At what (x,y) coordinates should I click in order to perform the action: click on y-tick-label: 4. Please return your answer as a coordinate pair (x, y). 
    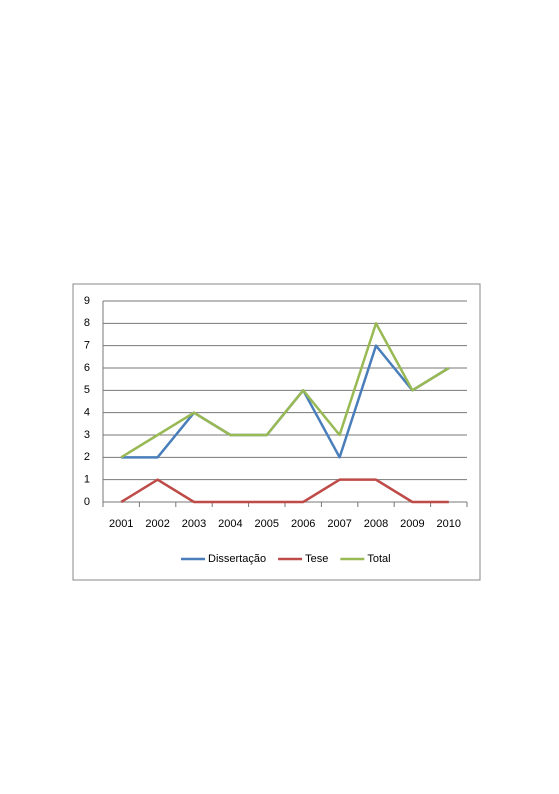
    Looking at the image, I should click on (87, 413).